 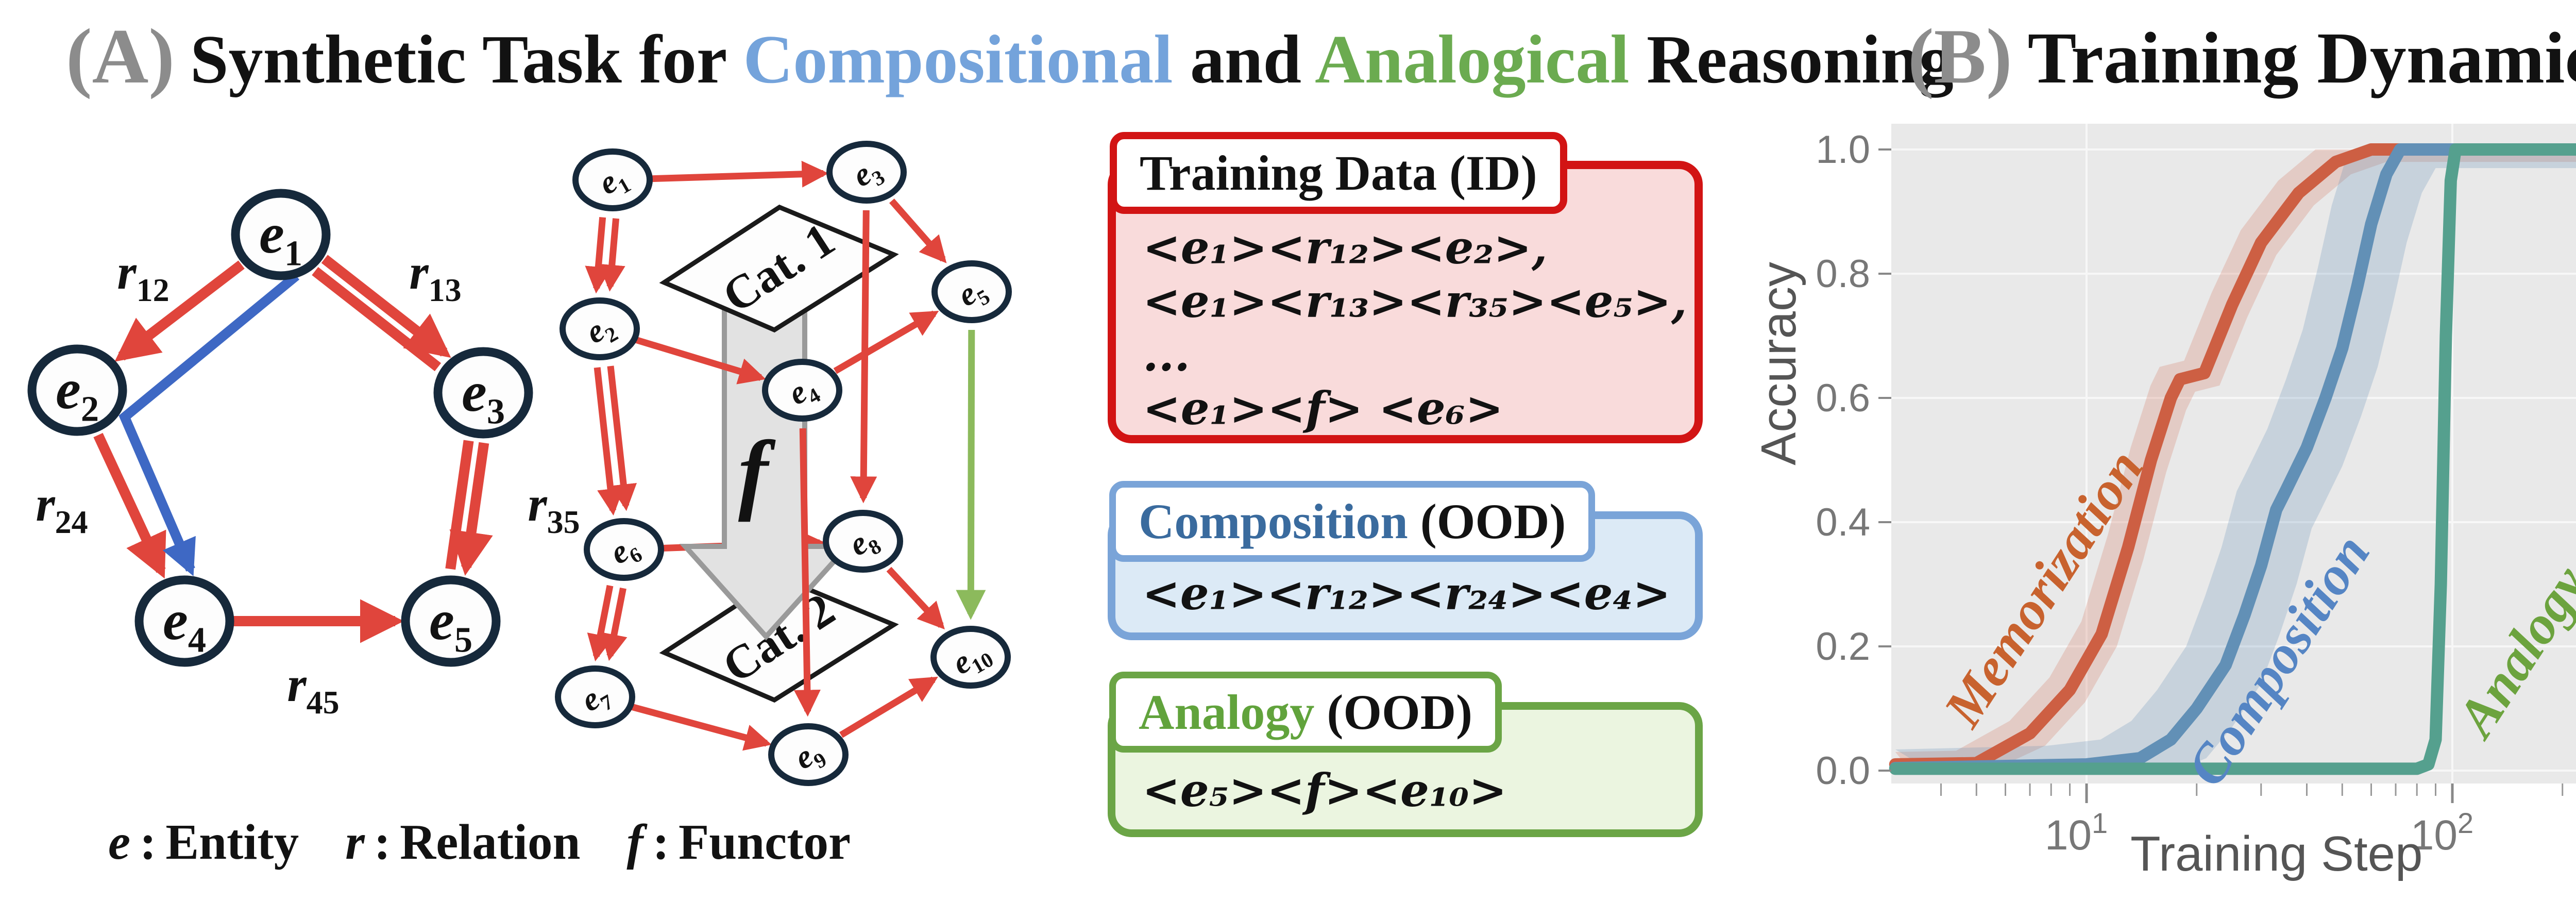 What do you see at coordinates (1843, 150) in the screenshot?
I see `y-tick-label: 1.0` at bounding box center [1843, 150].